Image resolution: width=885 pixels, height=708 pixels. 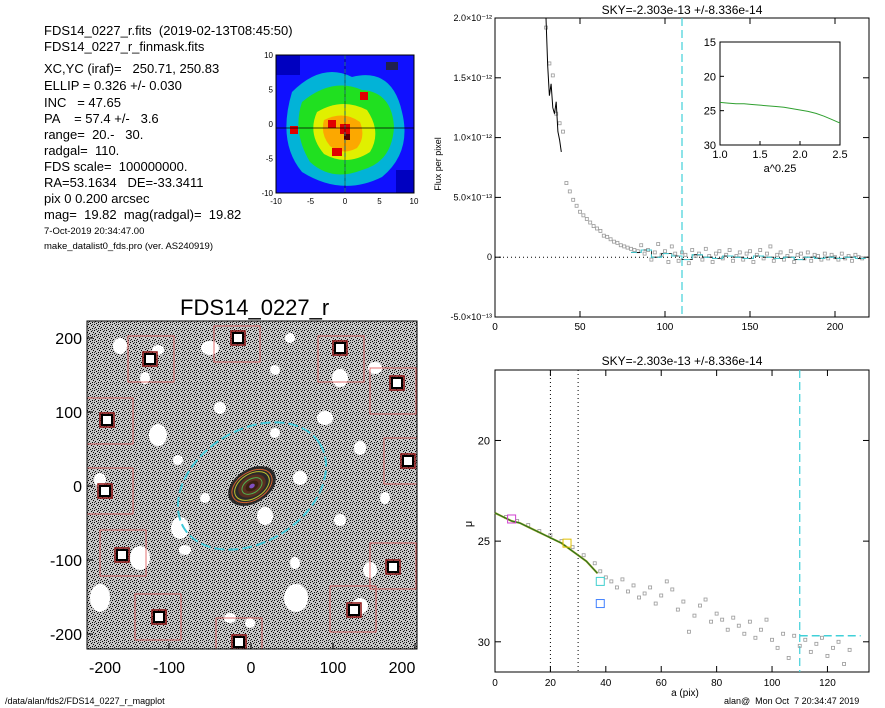 I want to click on flux-xtick-label: 200, so click(x=835, y=327).